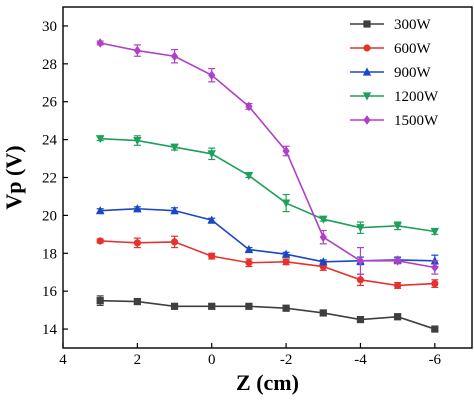 Image resolution: width=474 pixels, height=400 pixels. I want to click on y-tick-label: 16, so click(50, 292).